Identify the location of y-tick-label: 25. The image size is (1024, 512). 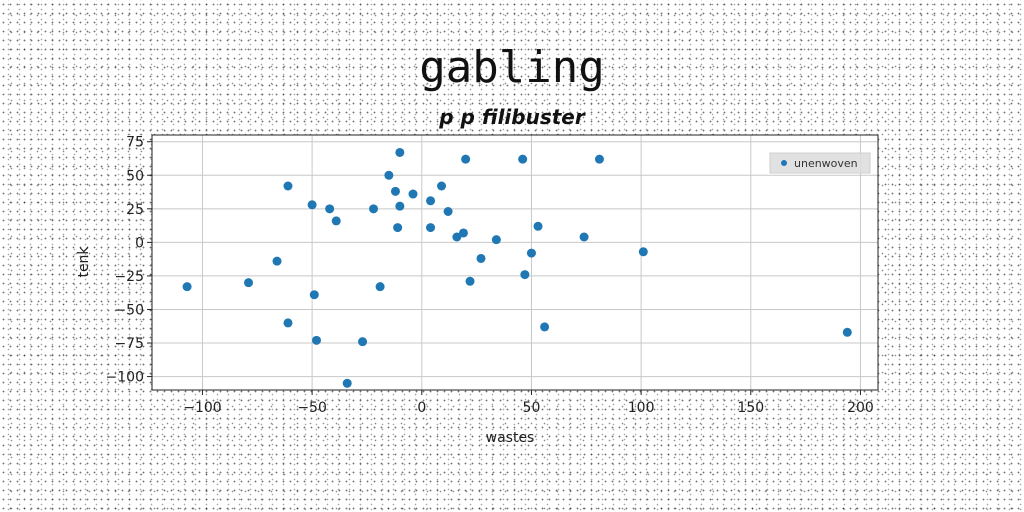
(135, 210).